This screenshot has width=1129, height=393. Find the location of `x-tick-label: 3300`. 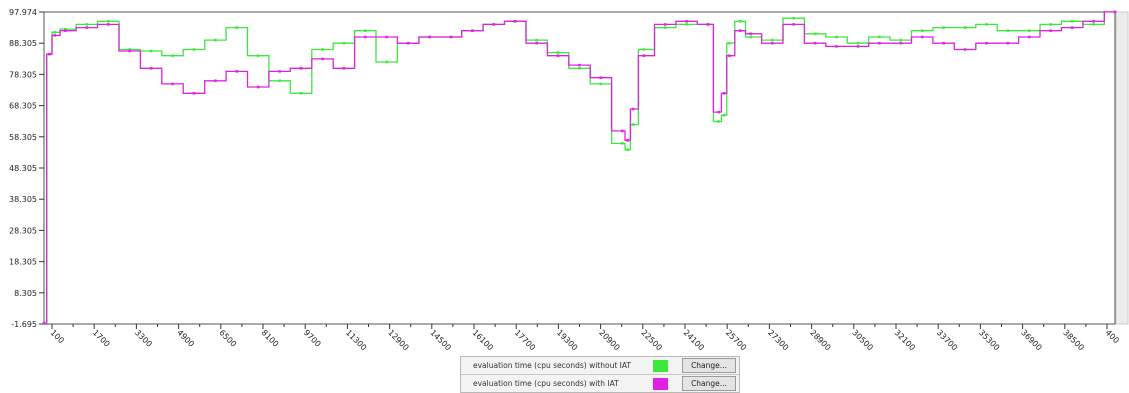

x-tick-label: 3300 is located at coordinates (143, 338).